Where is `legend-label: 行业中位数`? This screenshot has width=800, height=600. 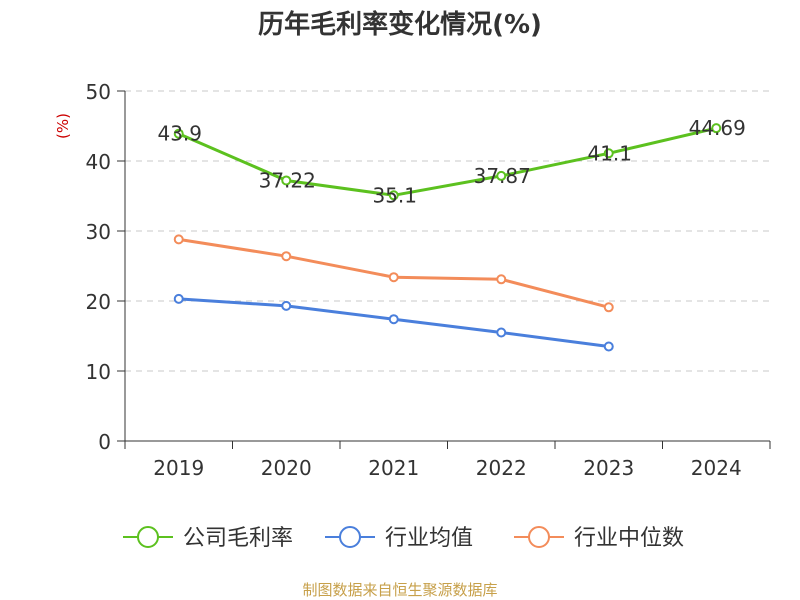
legend-label: 行业中位数 is located at coordinates (629, 538).